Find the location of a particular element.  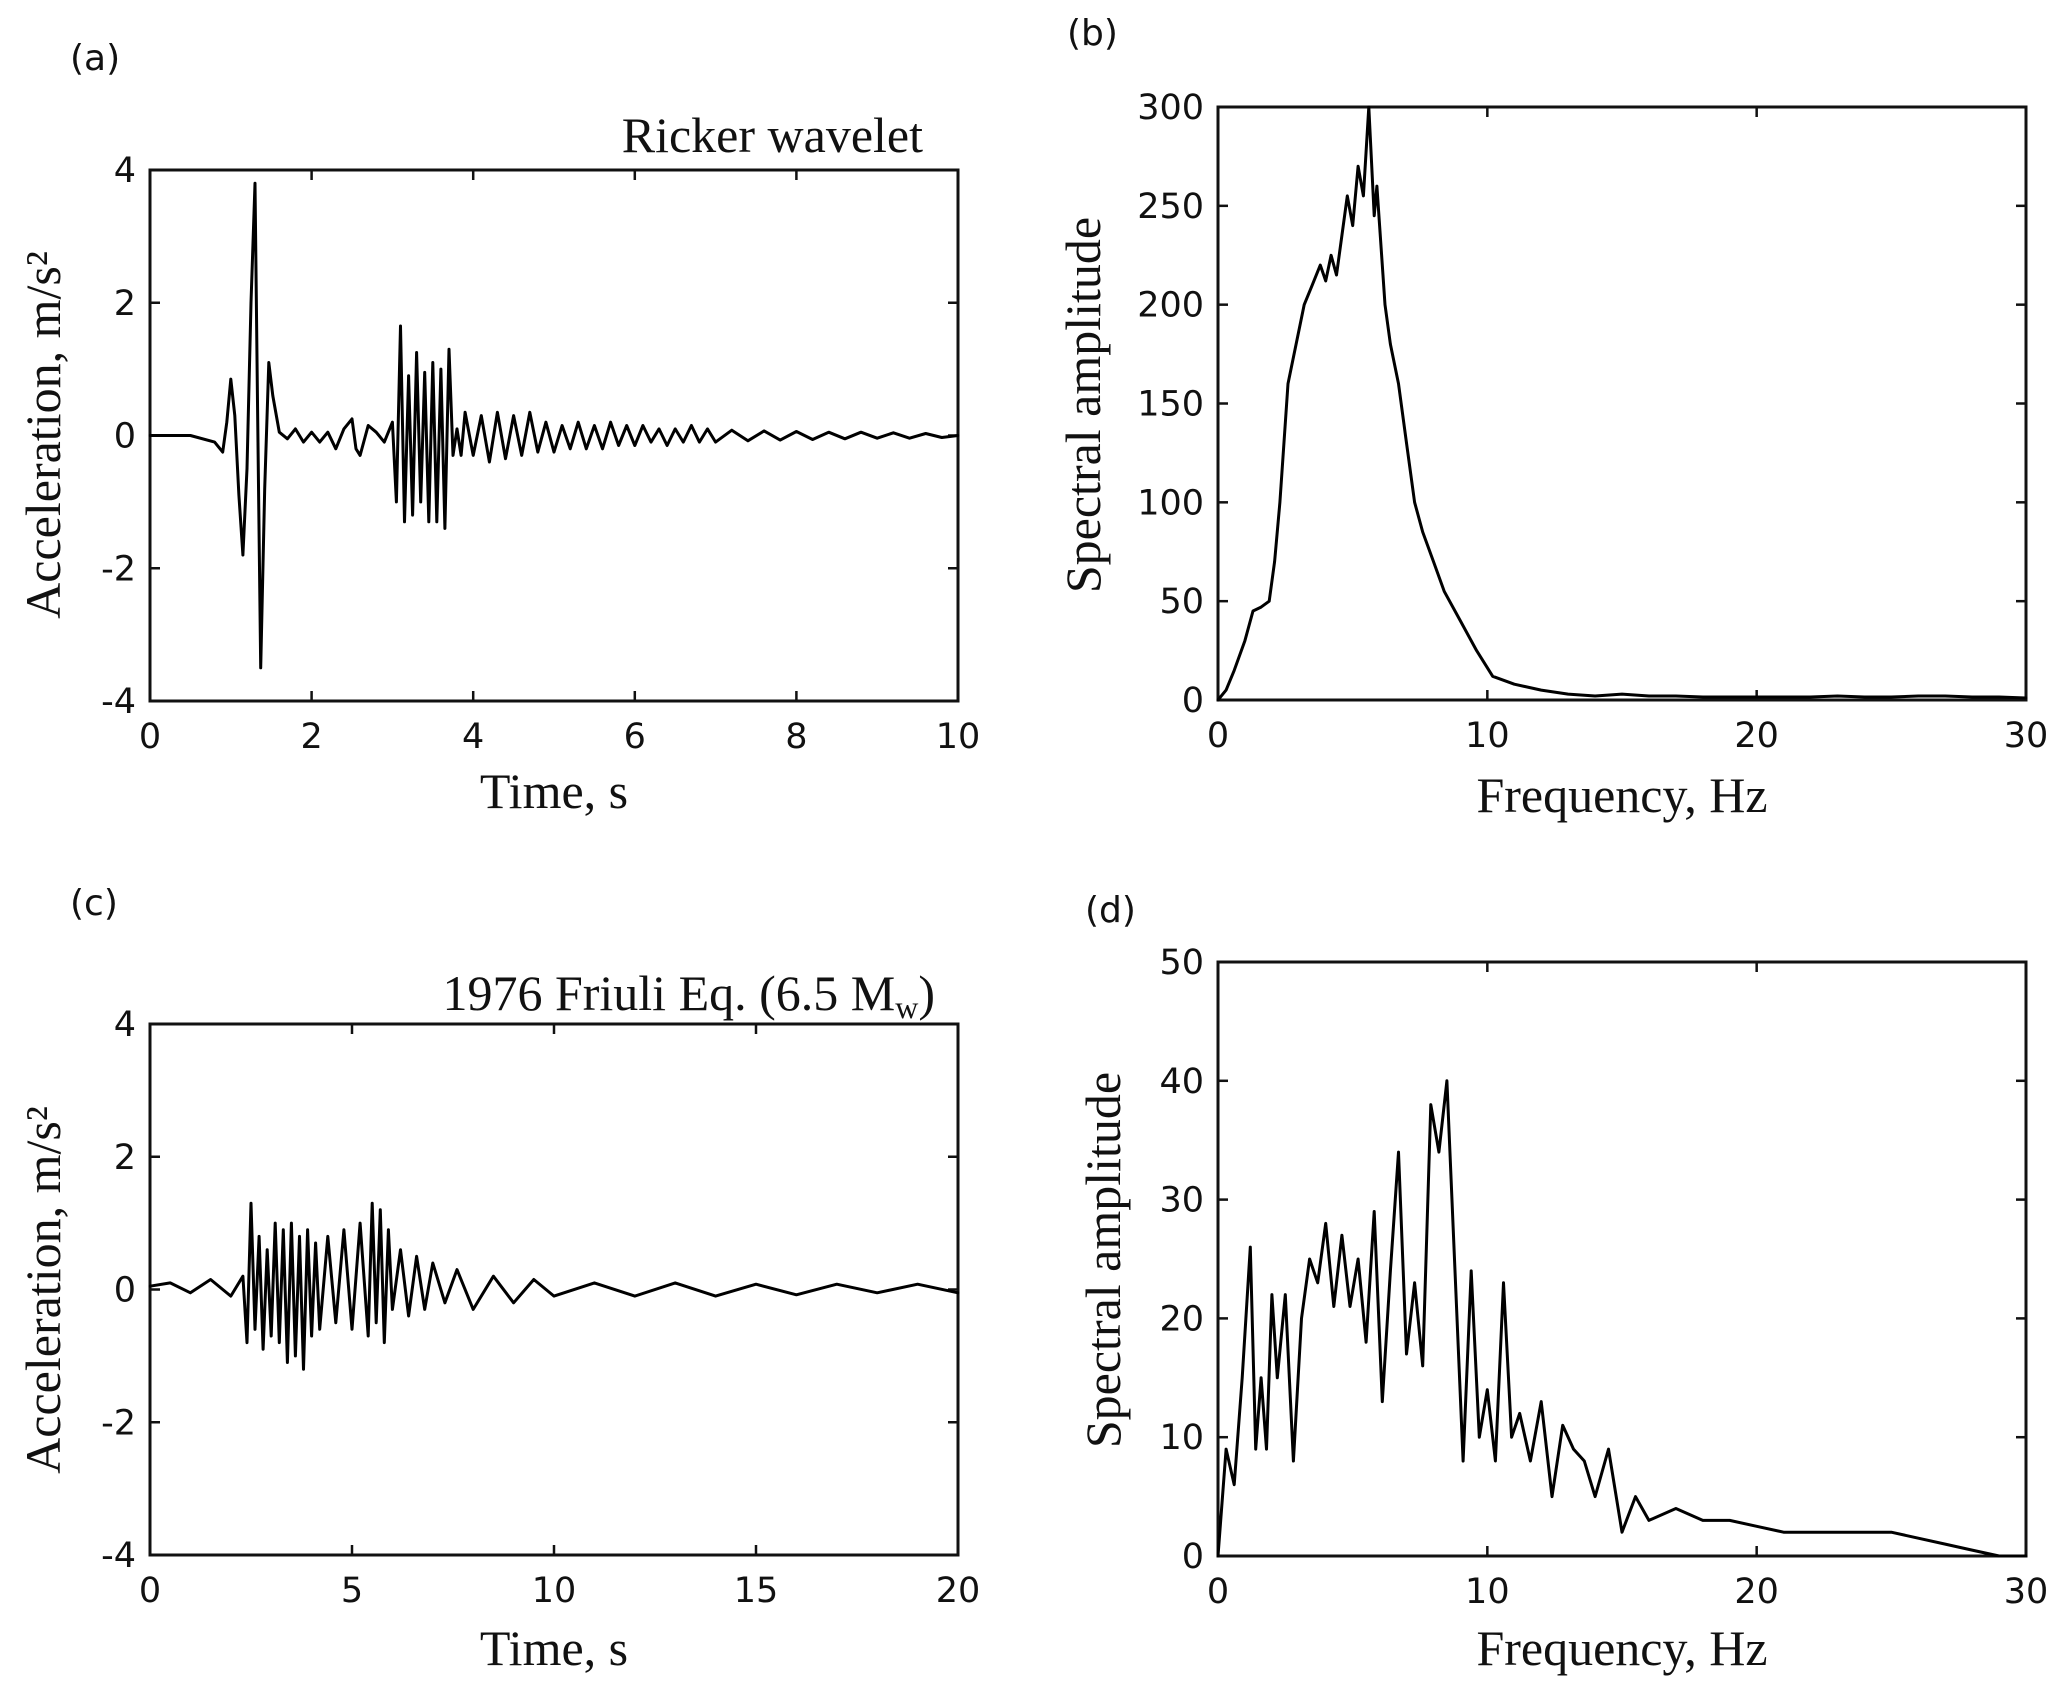

y-tick-label: 30 is located at coordinates (1181, 1201).